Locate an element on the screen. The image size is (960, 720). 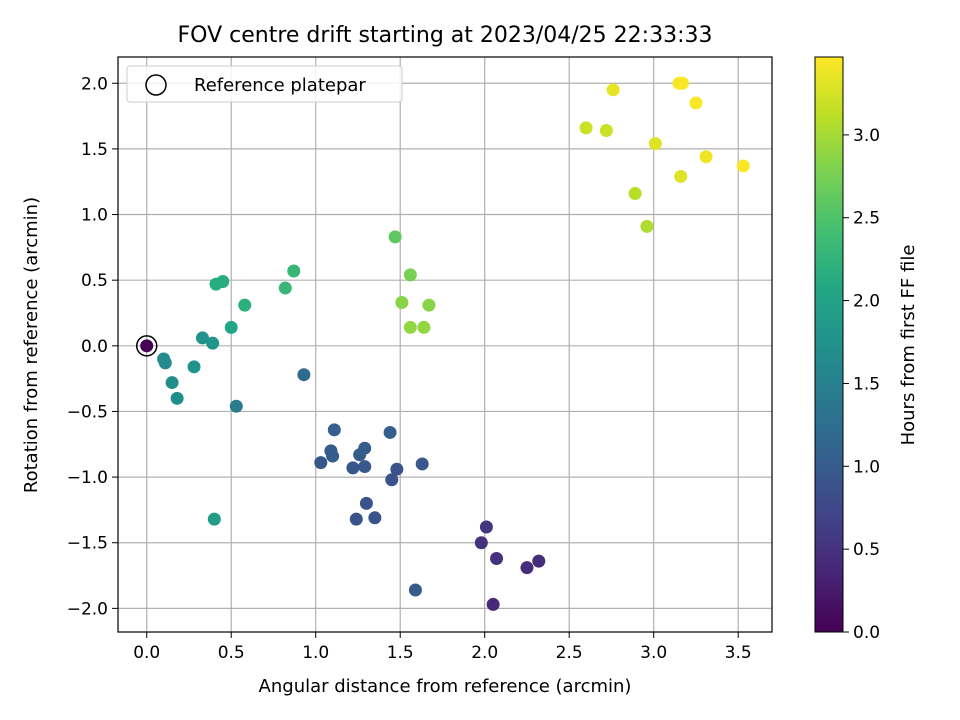
colorbar-tick-label: 3.0 is located at coordinates (866, 136).